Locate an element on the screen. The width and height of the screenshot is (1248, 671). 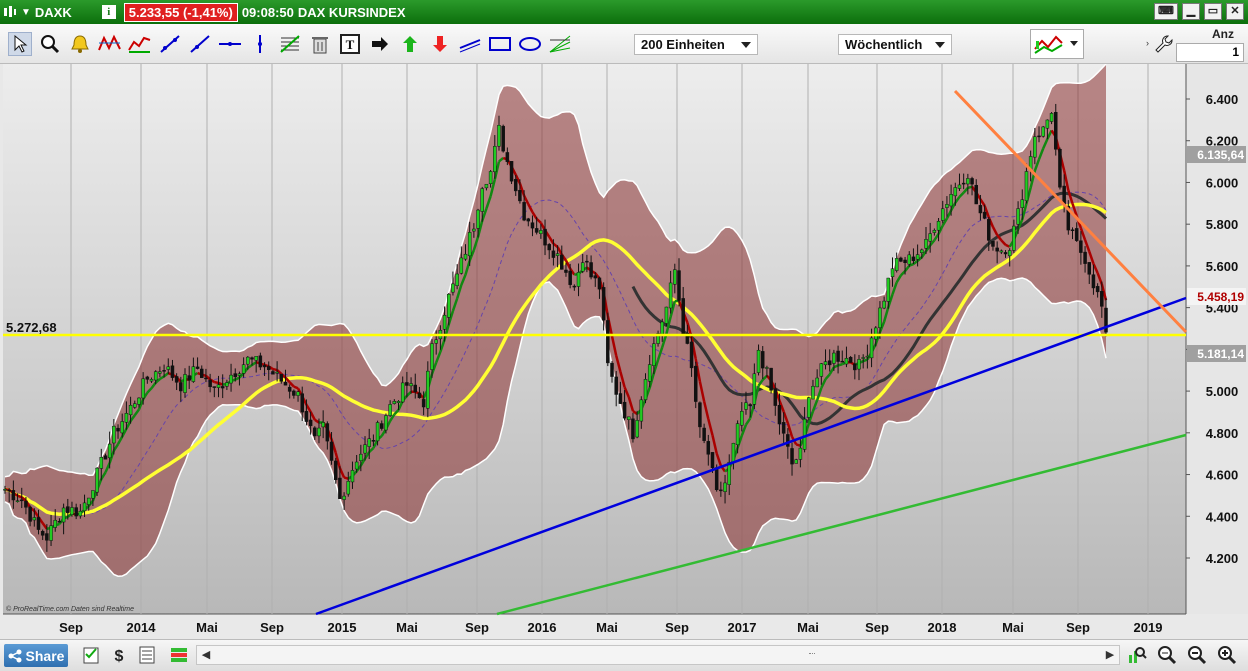
resistance-trendline-orange is located at coordinates (1070, 211).